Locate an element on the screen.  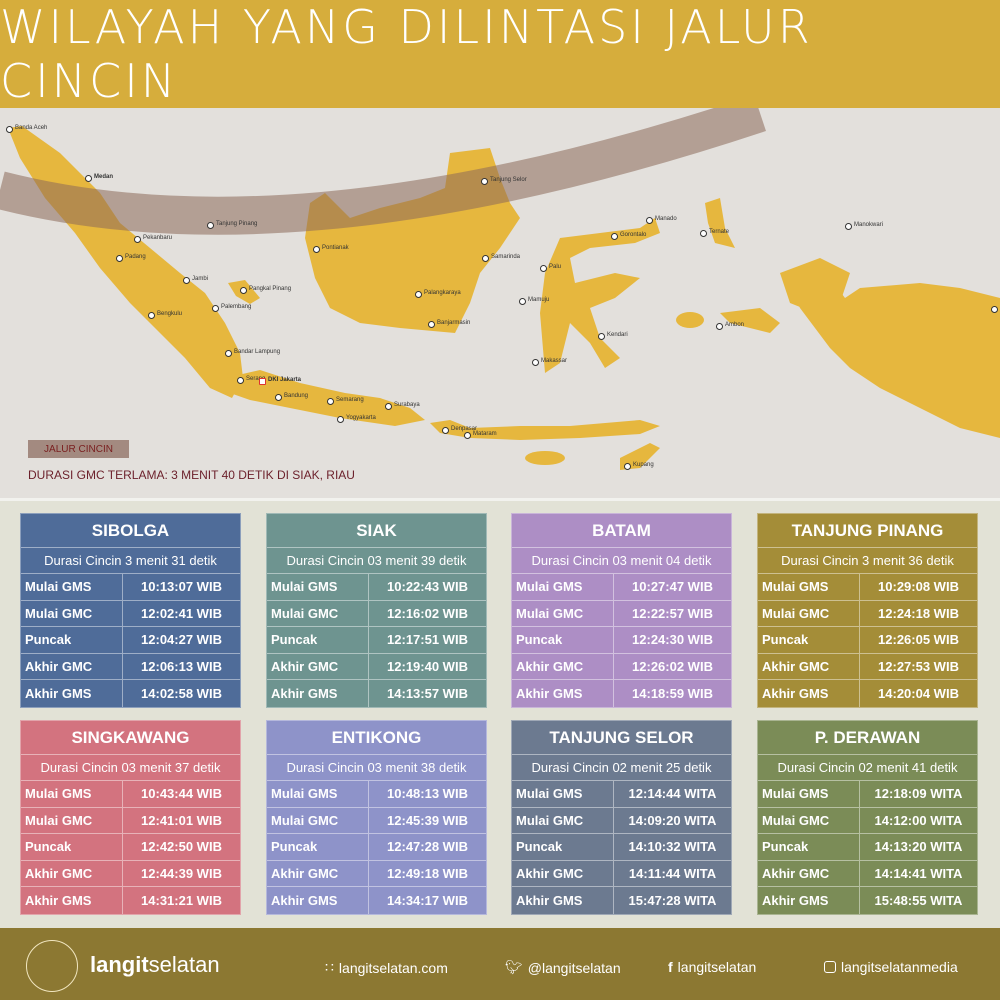
ring-duration: Durasi Cincin 02 menit 41 detik is located at coordinates (867, 768).